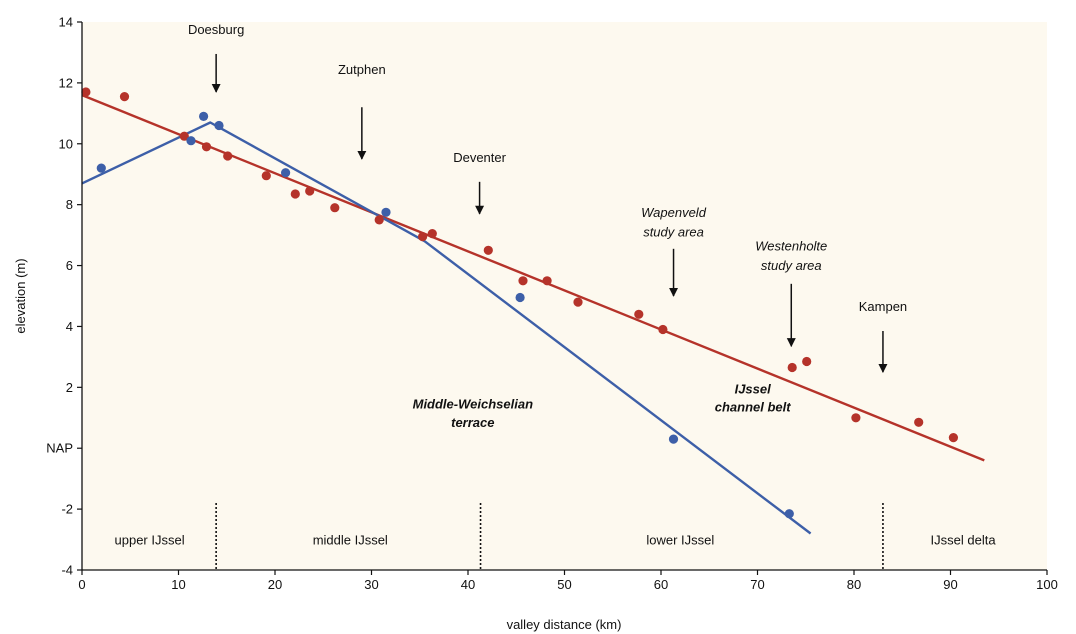 The width and height of the screenshot is (1076, 634). I want to click on series-label-line2-0: terrace, so click(472, 422).